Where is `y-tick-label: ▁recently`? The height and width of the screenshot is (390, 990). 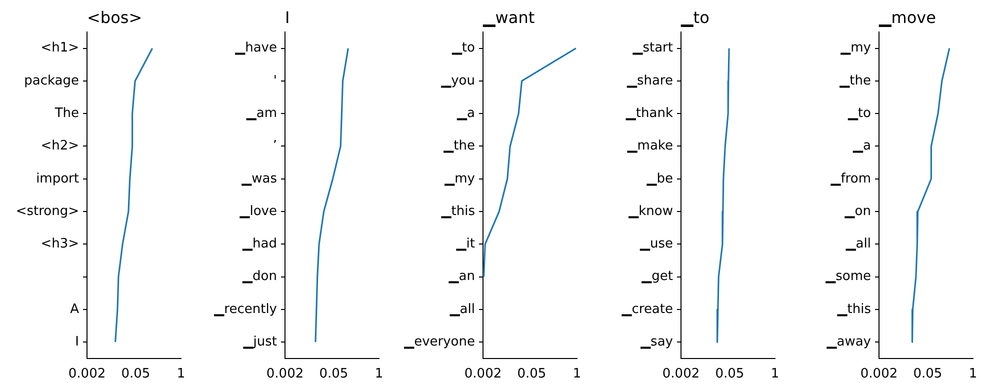 y-tick-label: ▁recently is located at coordinates (245, 309).